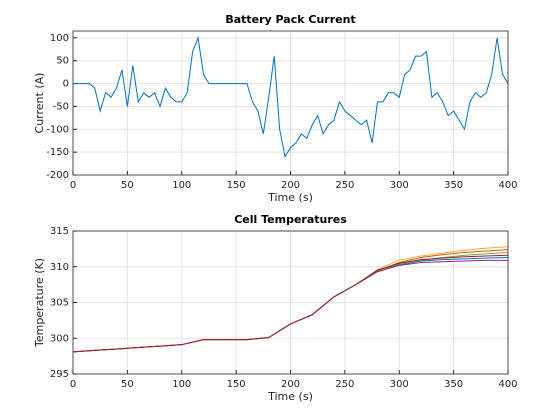 The height and width of the screenshot is (420, 560). I want to click on chart-title: Battery Pack Current, so click(290, 19).